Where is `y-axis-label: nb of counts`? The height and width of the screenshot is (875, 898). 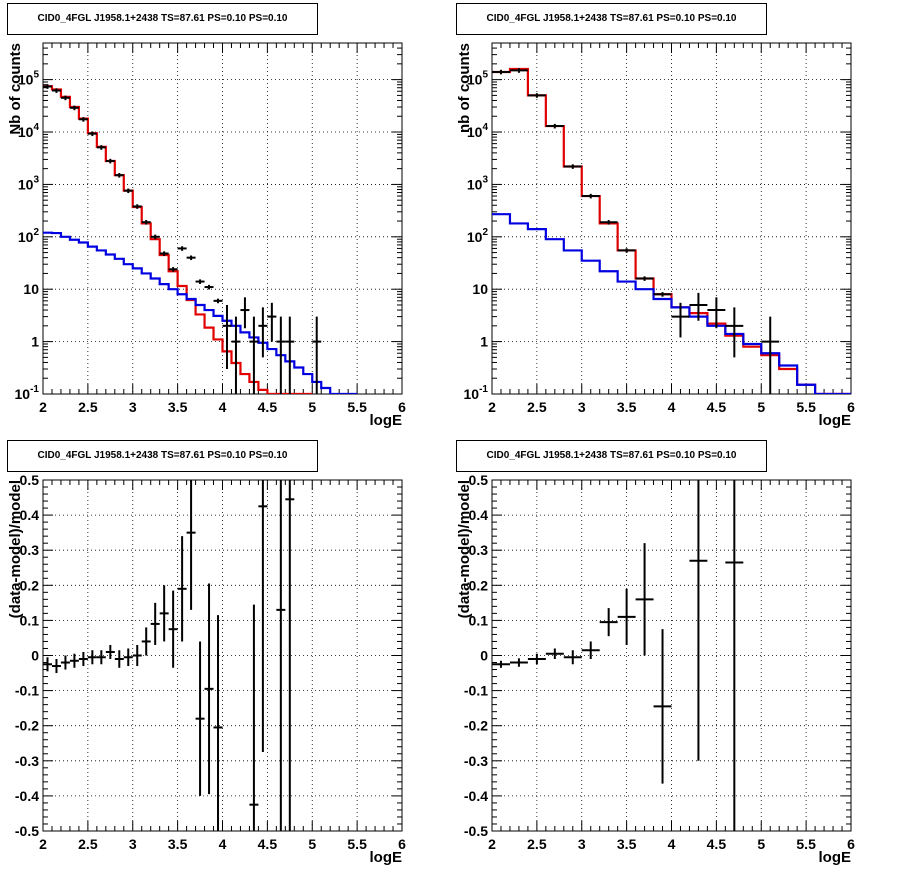 y-axis-label: nb of counts is located at coordinates (464, 88).